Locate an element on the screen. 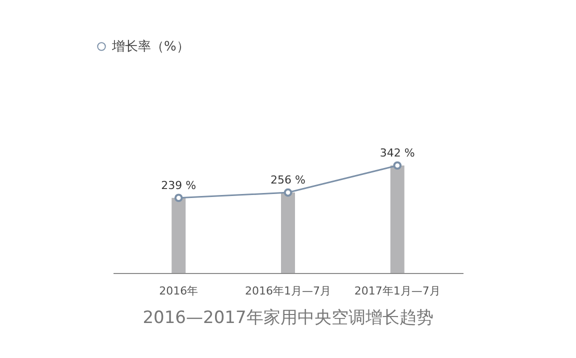 The width and height of the screenshot is (576, 358). x-tick-label: 2017年1月—7月 is located at coordinates (397, 291).